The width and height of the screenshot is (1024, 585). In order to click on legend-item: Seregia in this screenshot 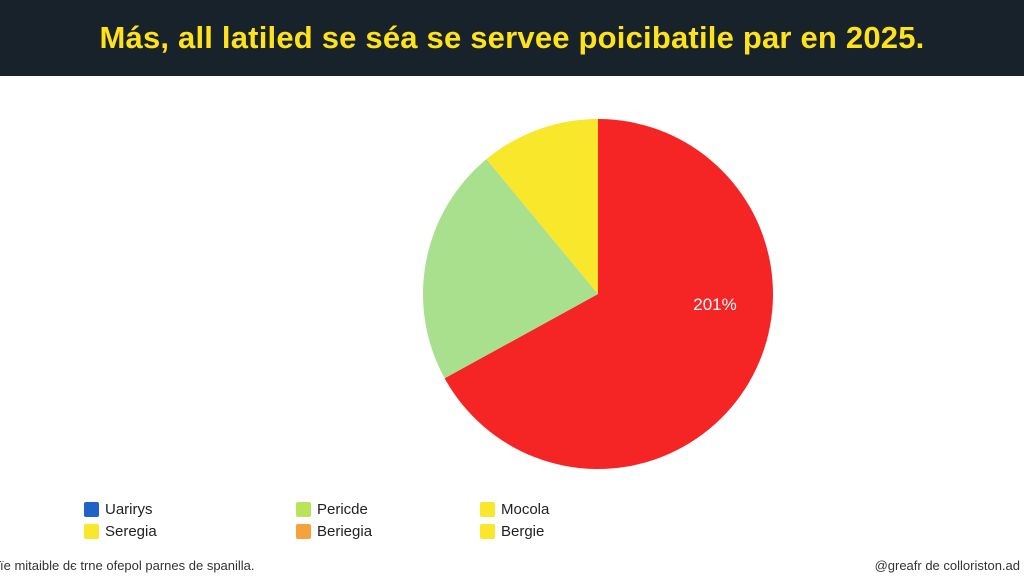, I will do `click(120, 531)`.